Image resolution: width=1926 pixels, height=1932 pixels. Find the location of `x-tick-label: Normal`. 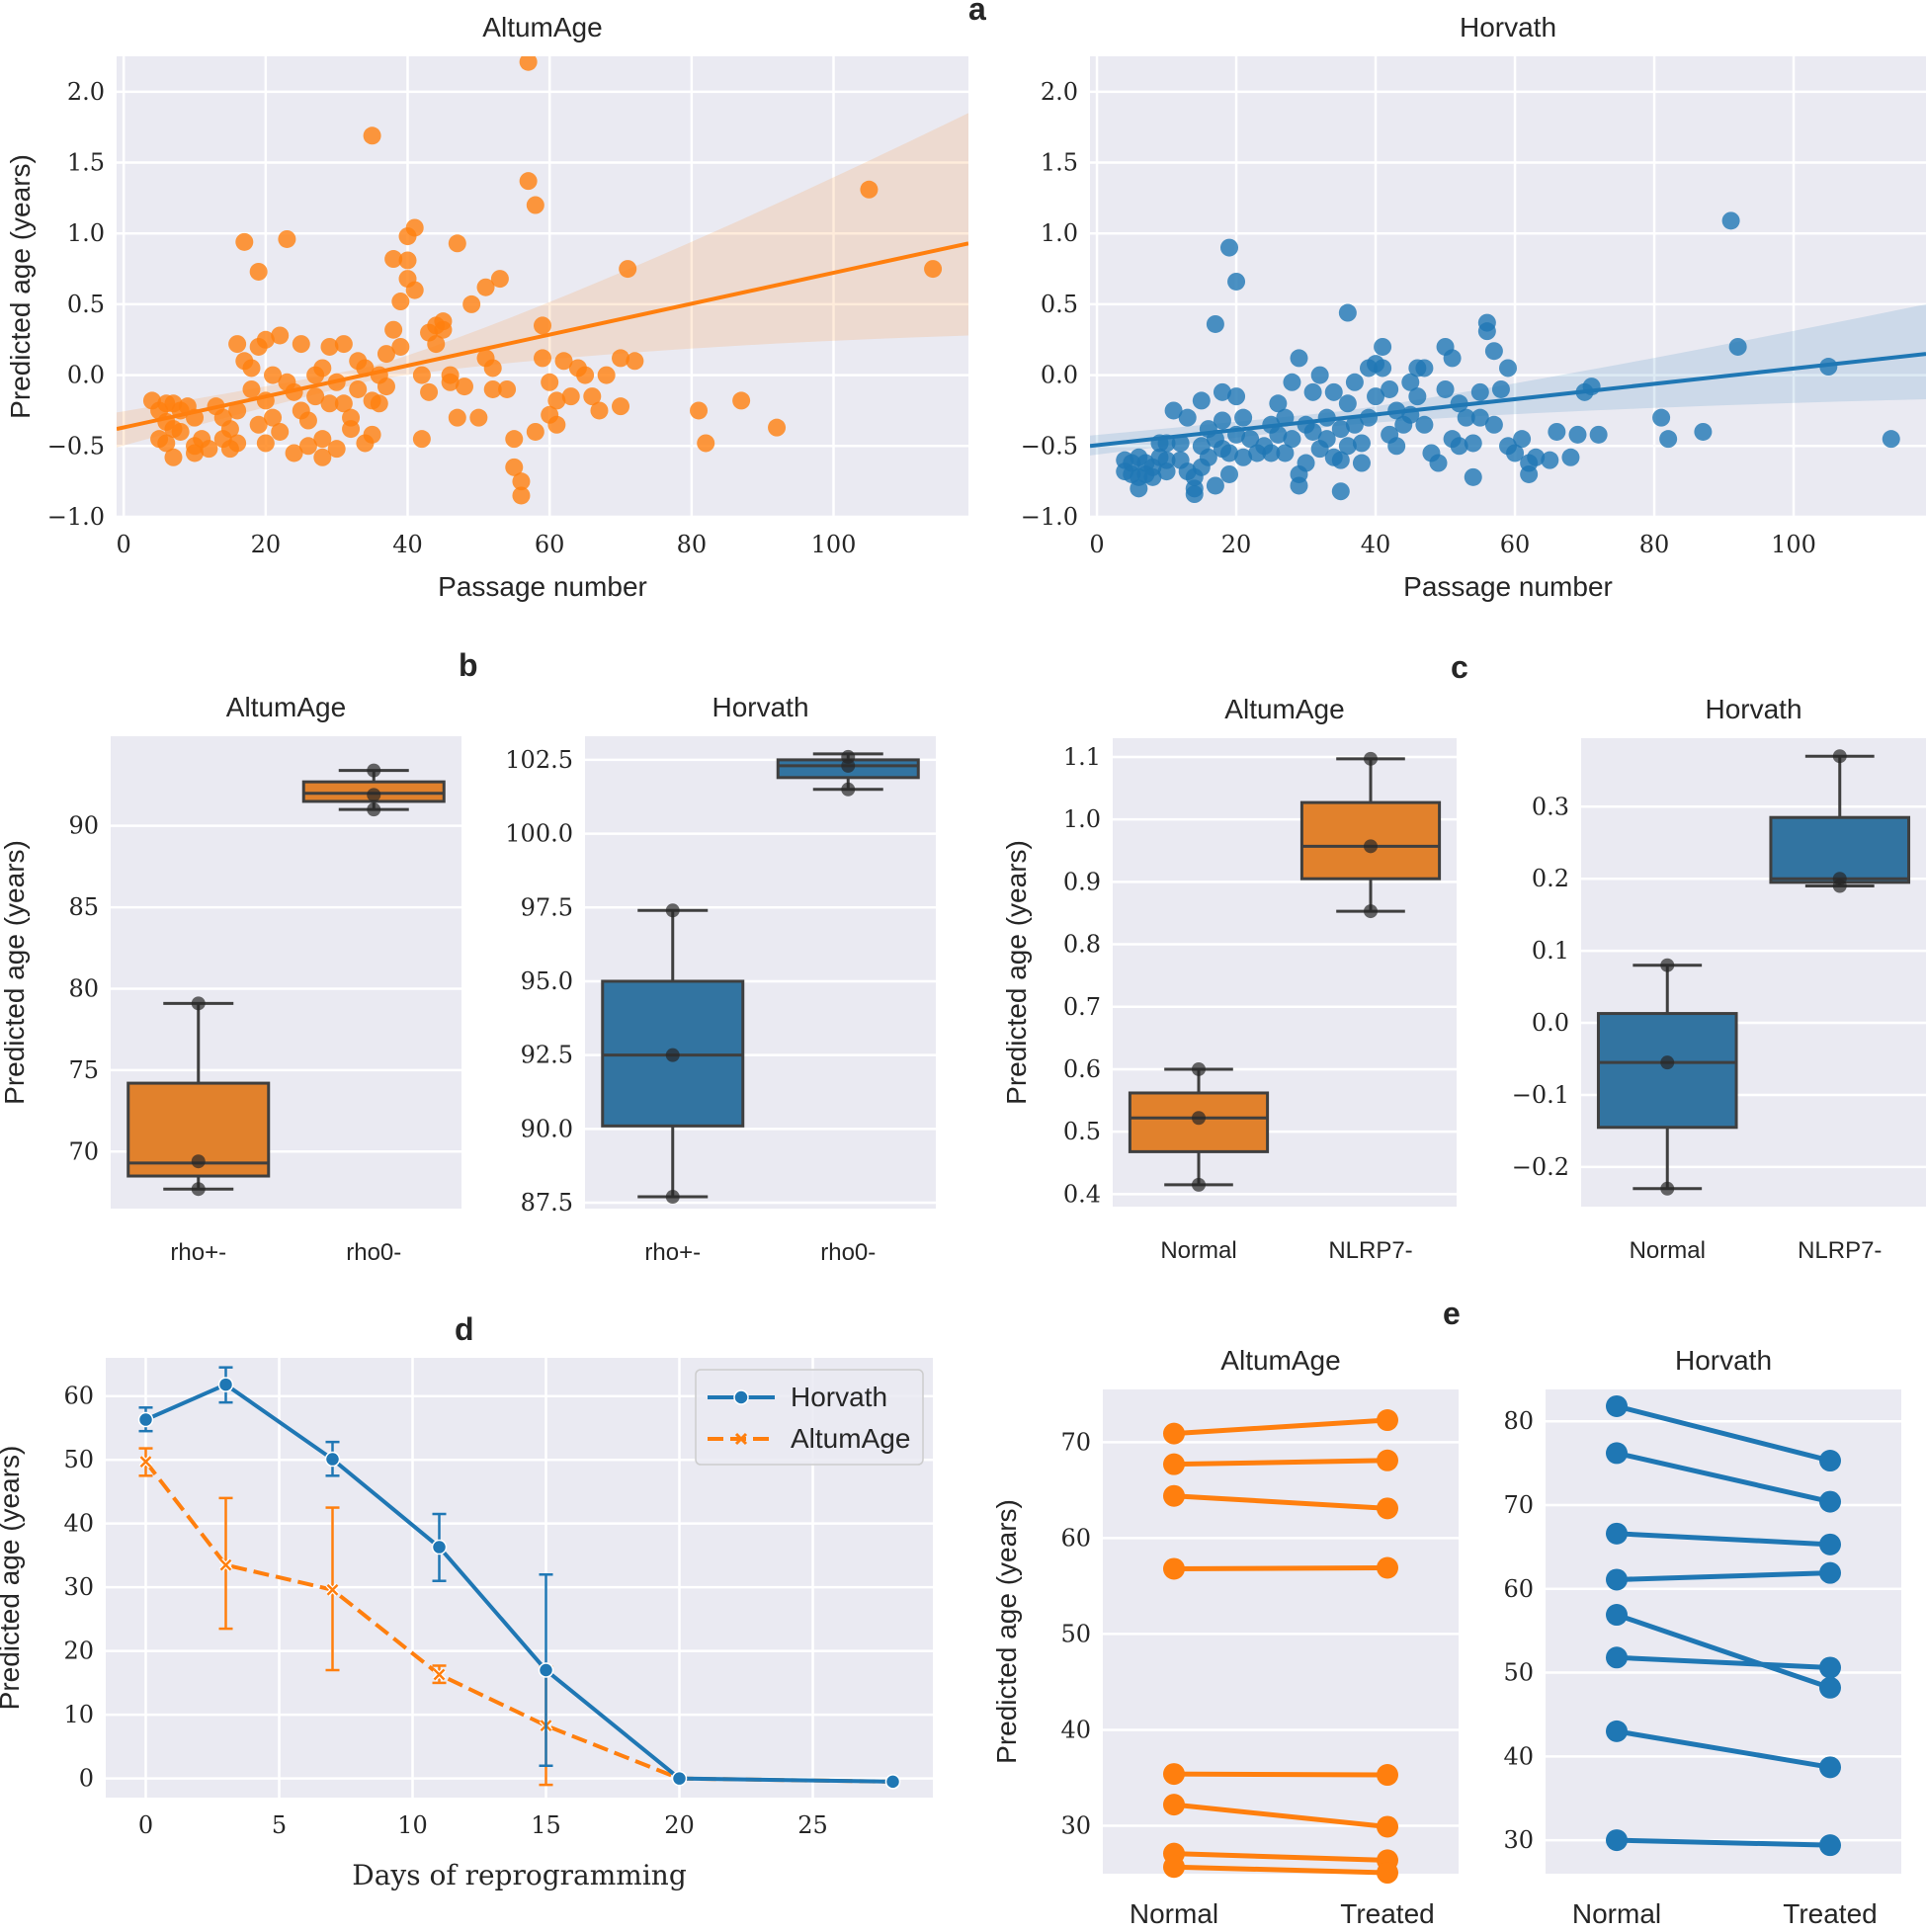

x-tick-label: Normal is located at coordinates (1198, 1250).